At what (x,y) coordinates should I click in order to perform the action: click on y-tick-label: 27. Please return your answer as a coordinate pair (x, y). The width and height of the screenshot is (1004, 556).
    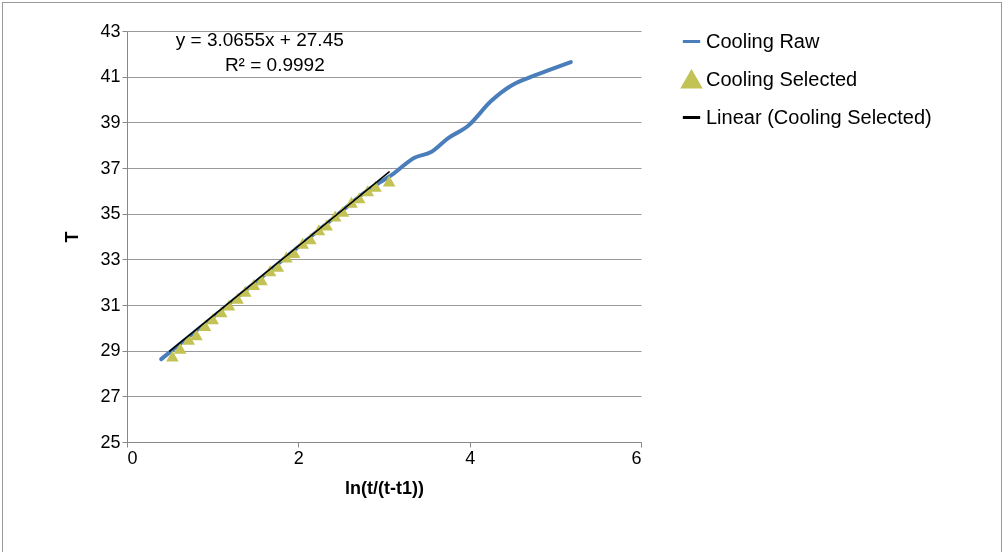
    Looking at the image, I should click on (110, 395).